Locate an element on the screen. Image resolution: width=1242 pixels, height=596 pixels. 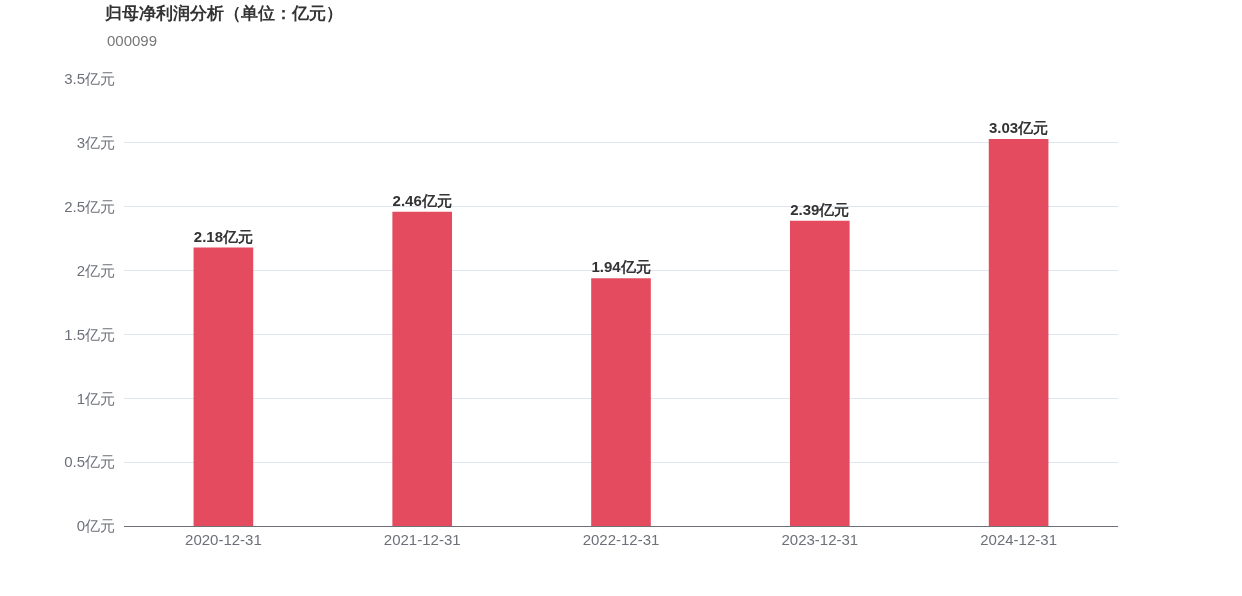
x-tick-label: 2022-12-31 is located at coordinates (621, 539).